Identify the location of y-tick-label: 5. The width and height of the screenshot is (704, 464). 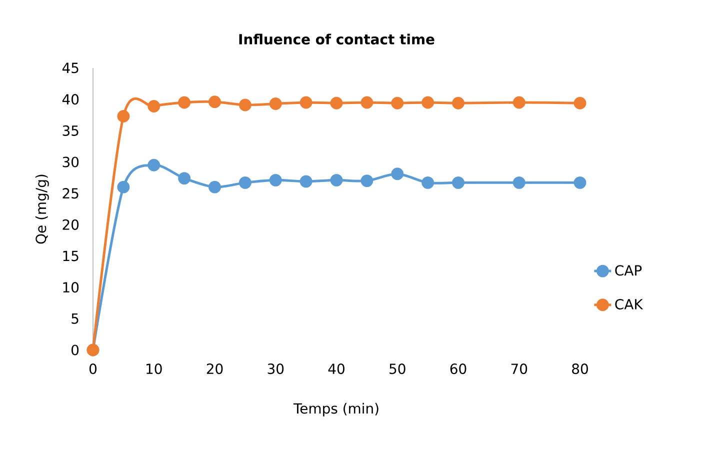
(75, 318).